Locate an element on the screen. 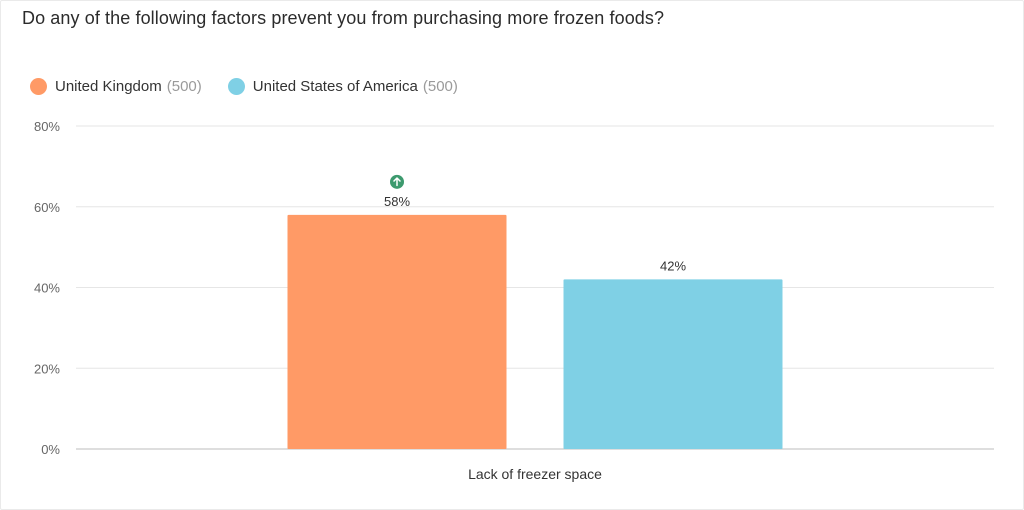  y-tick-label: 80% is located at coordinates (47, 126).